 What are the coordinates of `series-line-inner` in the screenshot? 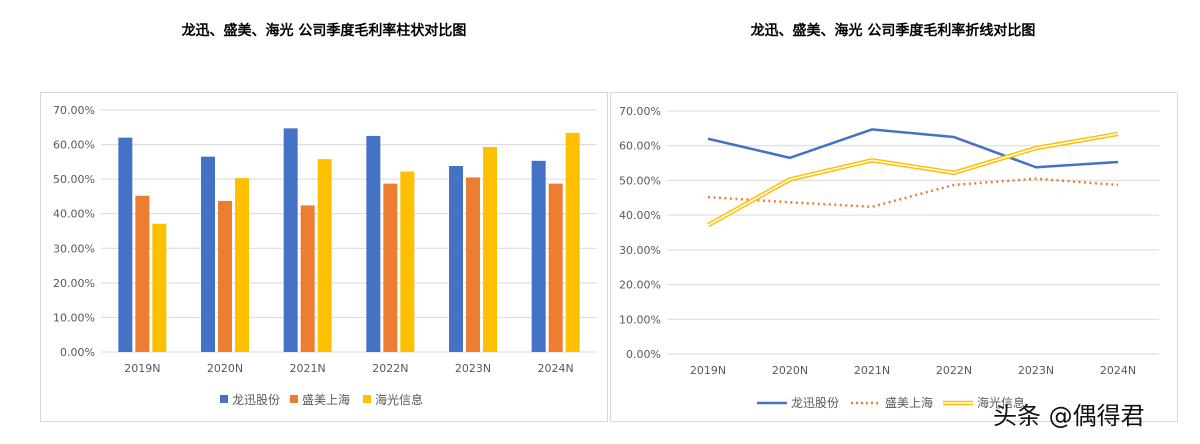 It's located at (913, 179).